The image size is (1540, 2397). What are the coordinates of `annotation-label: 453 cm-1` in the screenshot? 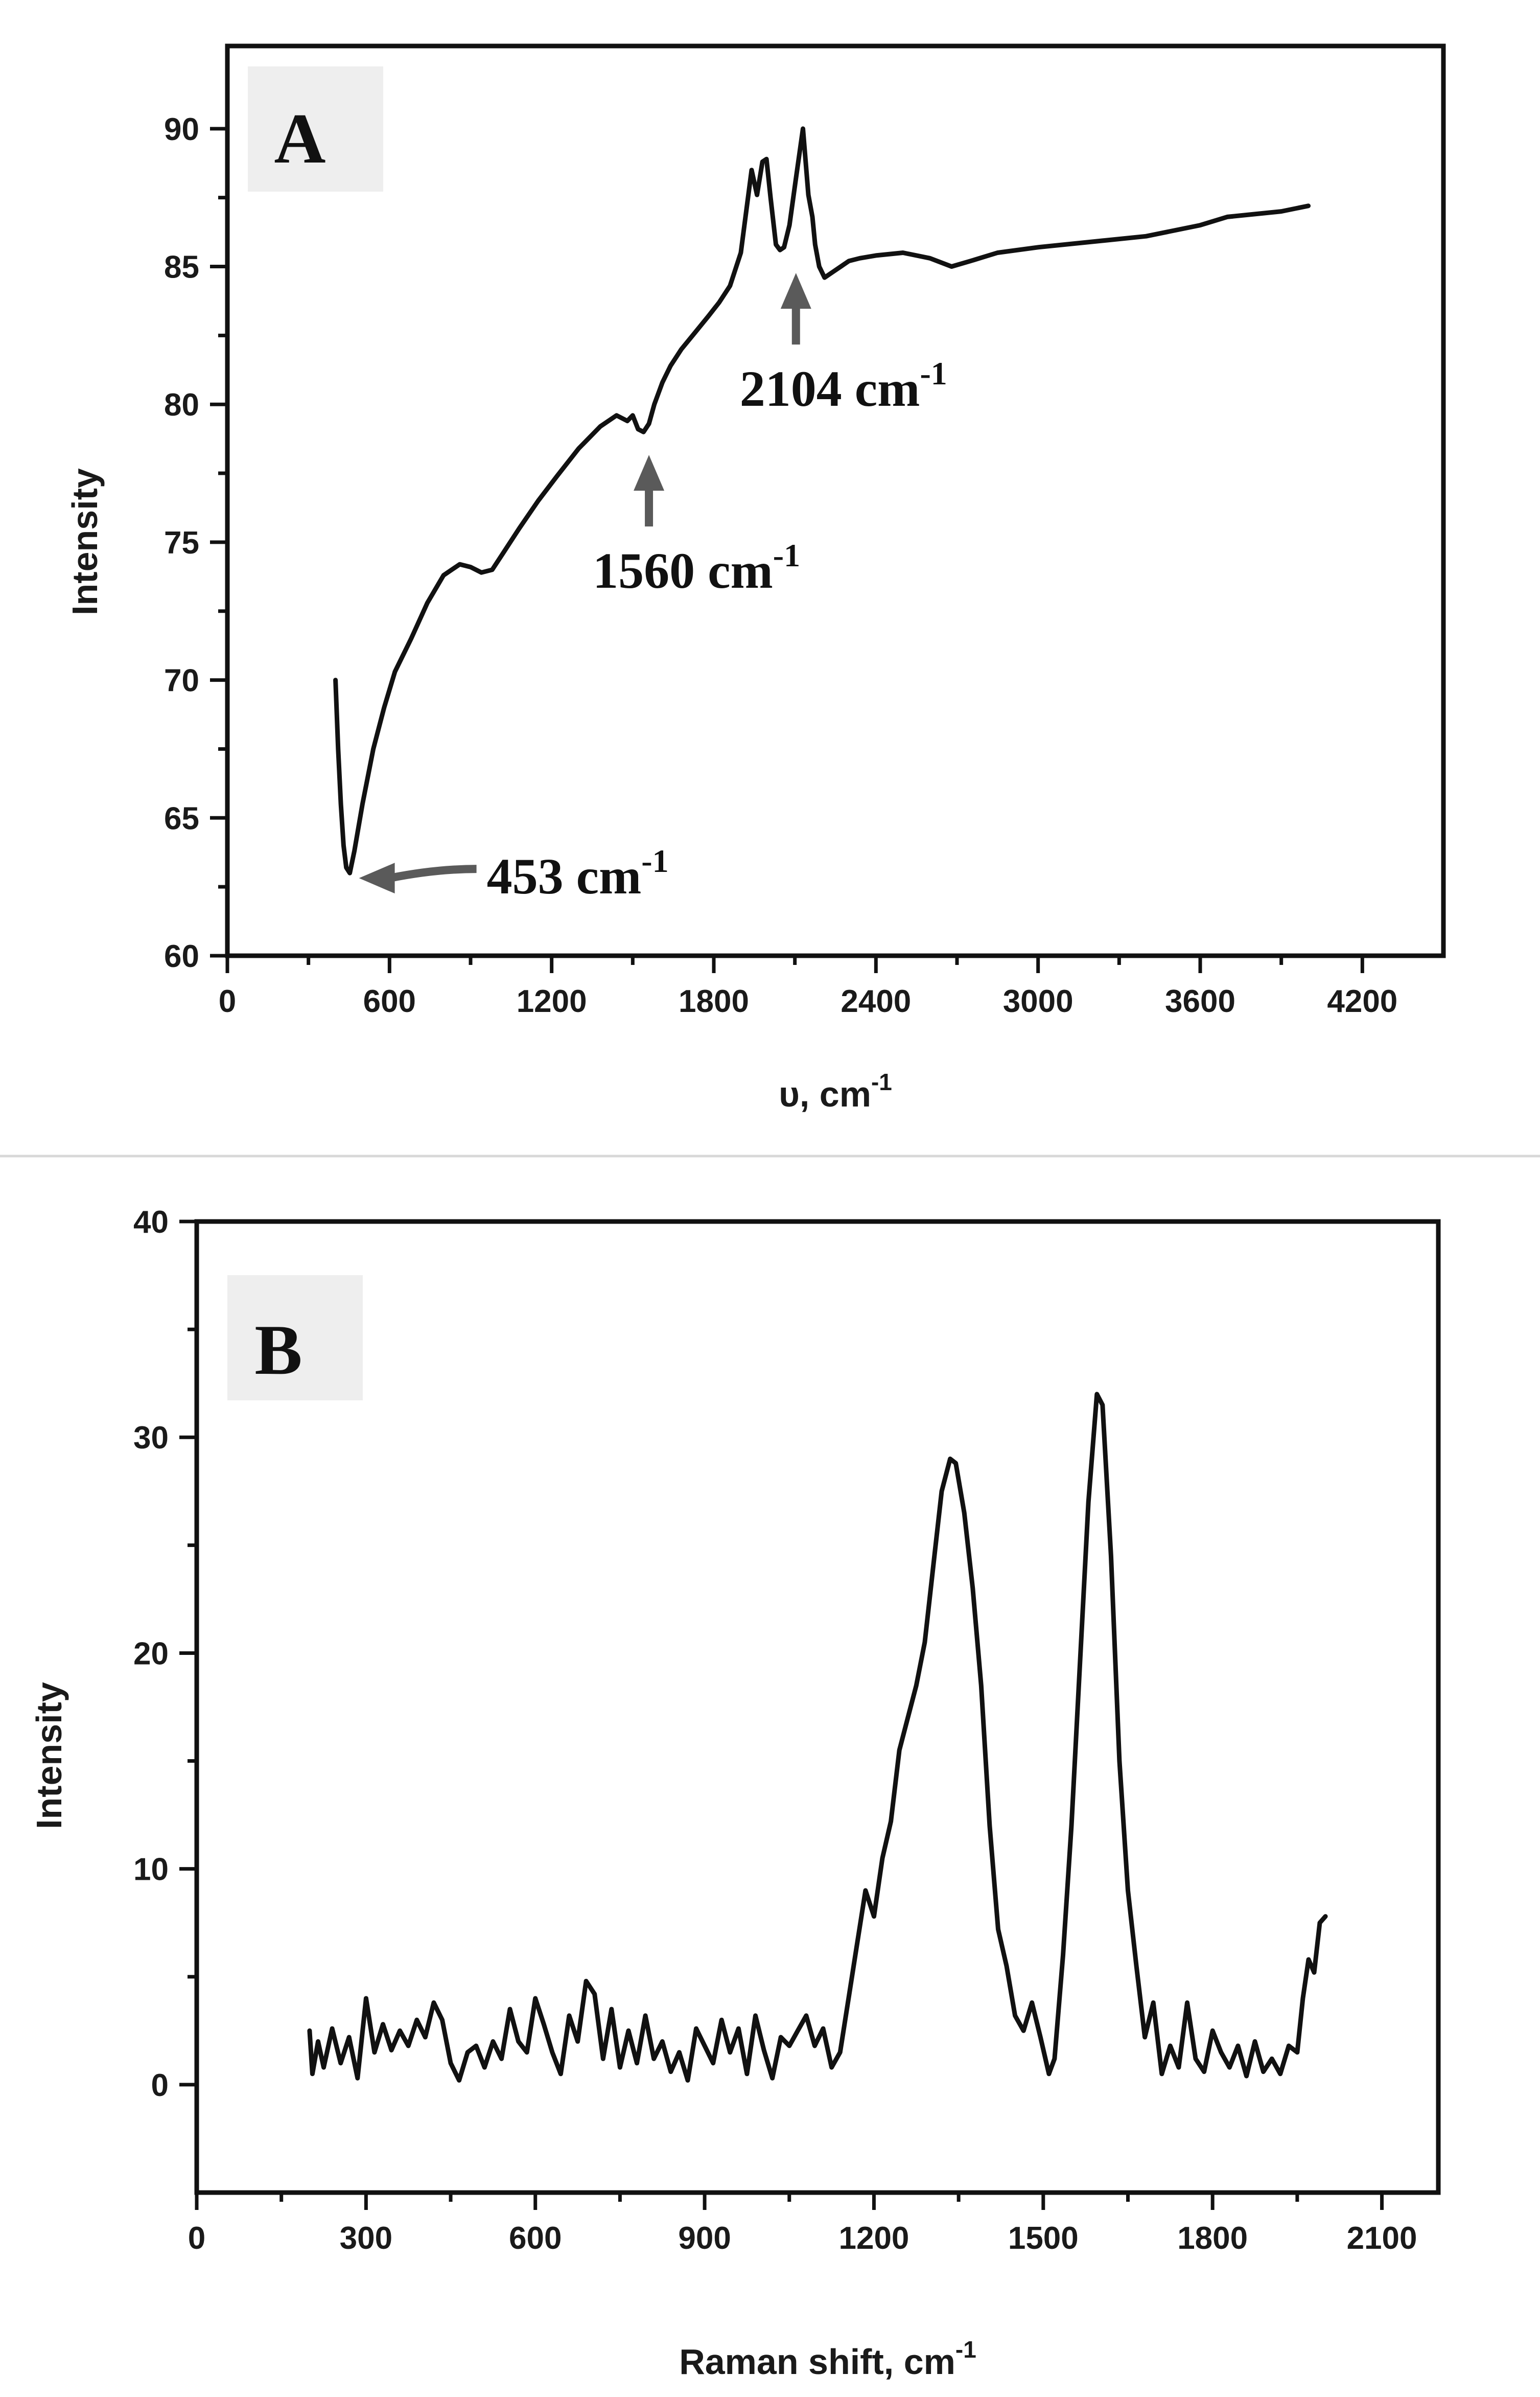 It's located at (578, 874).